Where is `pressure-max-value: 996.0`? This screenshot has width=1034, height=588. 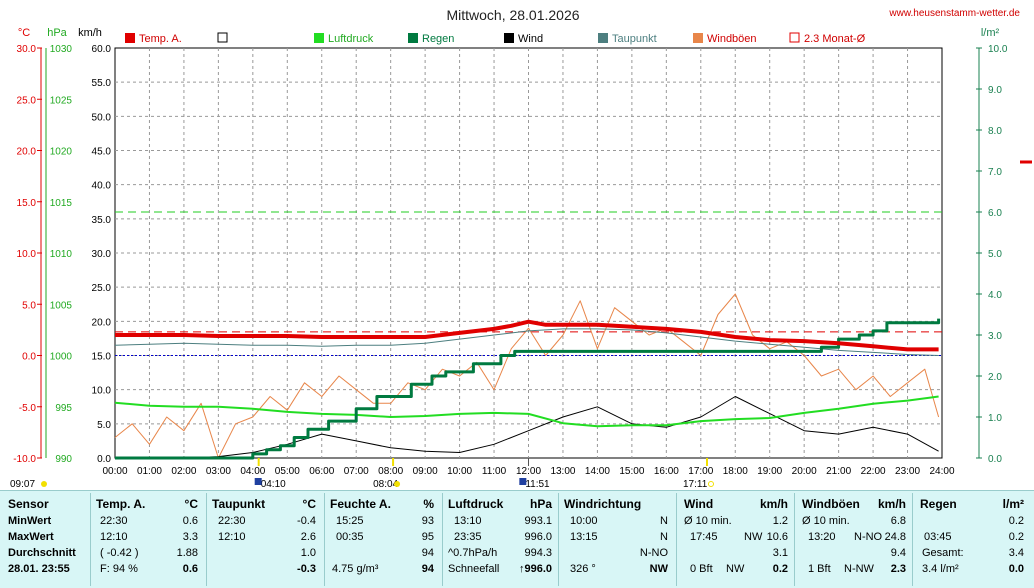 pressure-max-value: 996.0 is located at coordinates (538, 537).